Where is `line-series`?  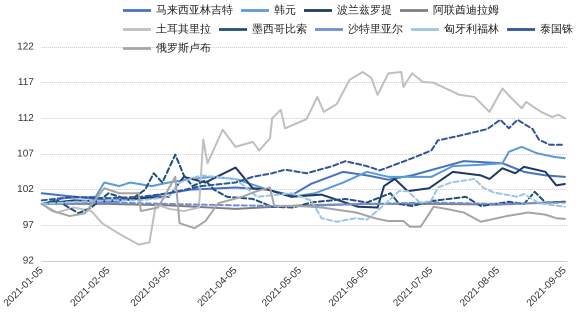 line-series is located at coordinates (303, 181).